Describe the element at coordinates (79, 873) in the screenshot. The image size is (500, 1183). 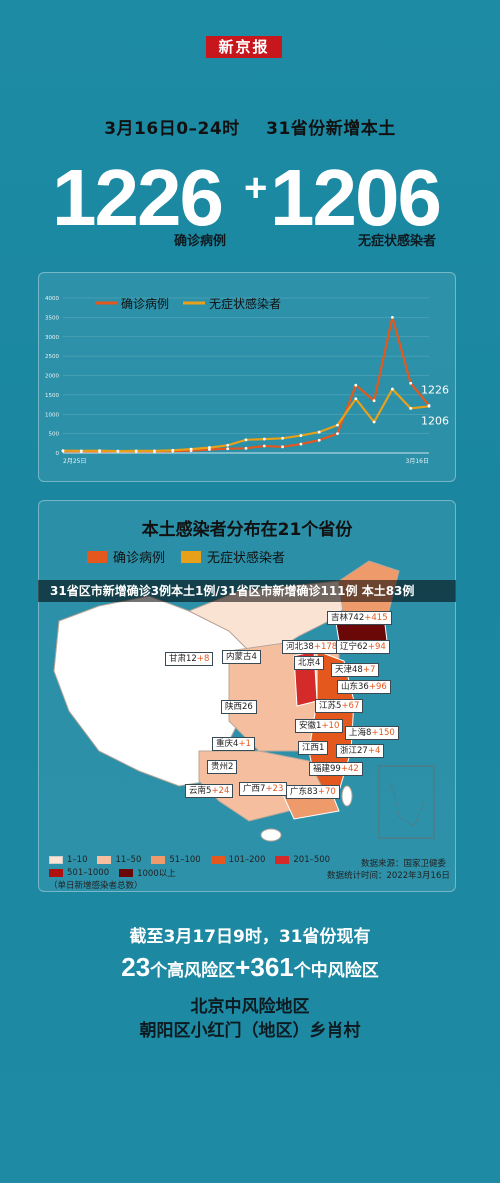
I see `scale-item: 501–1000` at that location.